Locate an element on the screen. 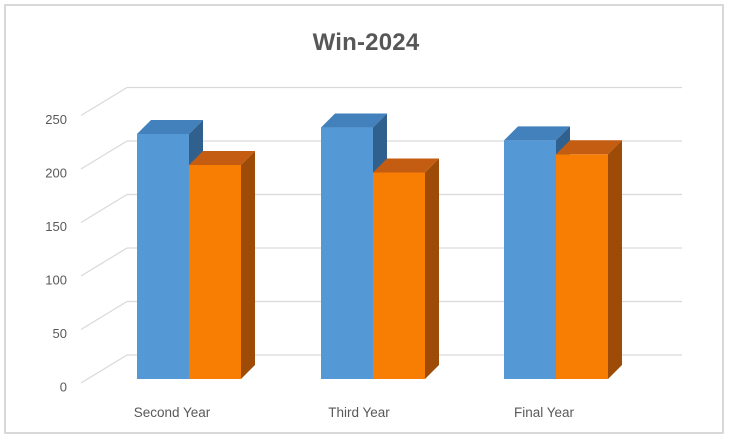 This screenshot has width=732, height=446. chart-title: Win-2024 is located at coordinates (366, 42).